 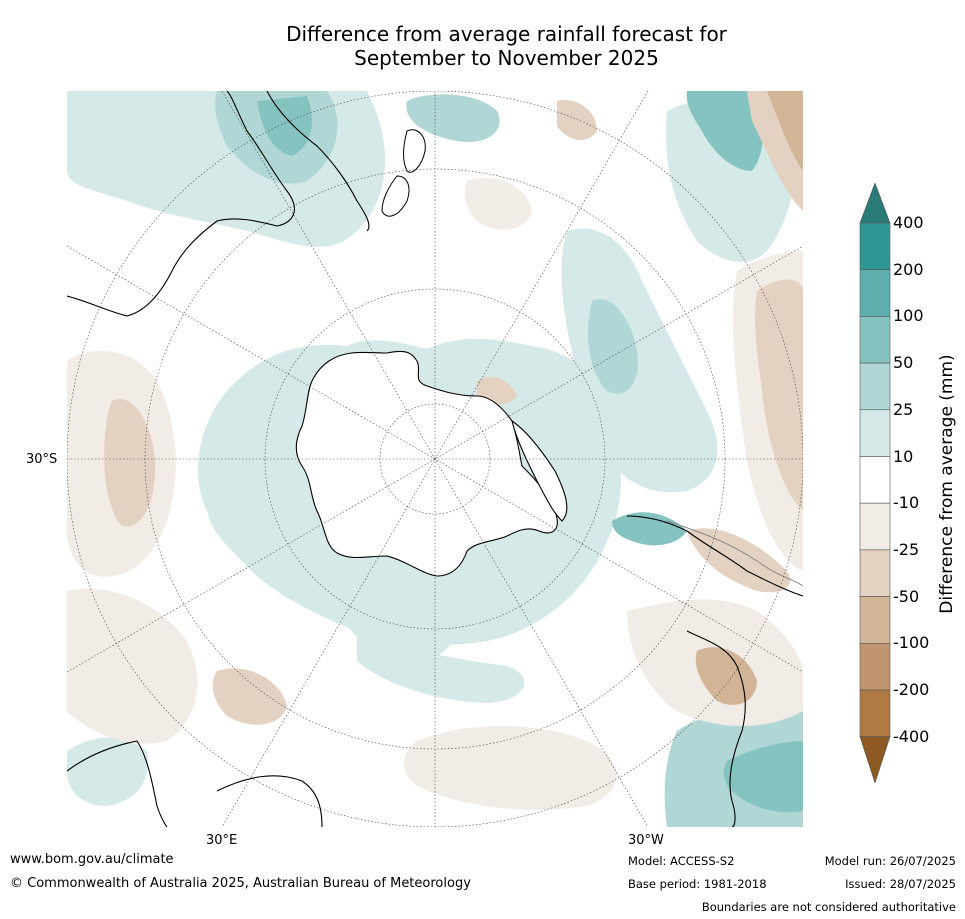 What do you see at coordinates (539, 470) in the screenshot?
I see `antarctic-peninsula` at bounding box center [539, 470].